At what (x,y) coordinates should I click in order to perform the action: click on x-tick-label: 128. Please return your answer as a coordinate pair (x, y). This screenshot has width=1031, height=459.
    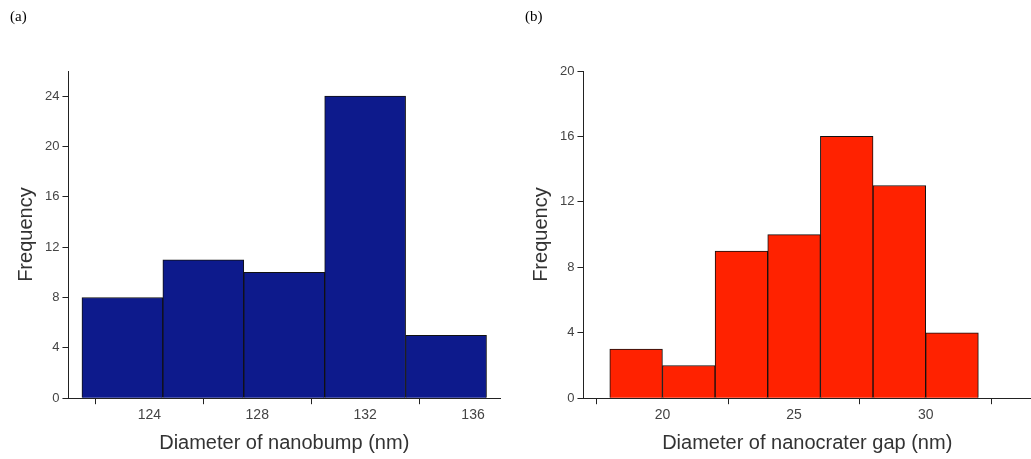
    Looking at the image, I should click on (257, 414).